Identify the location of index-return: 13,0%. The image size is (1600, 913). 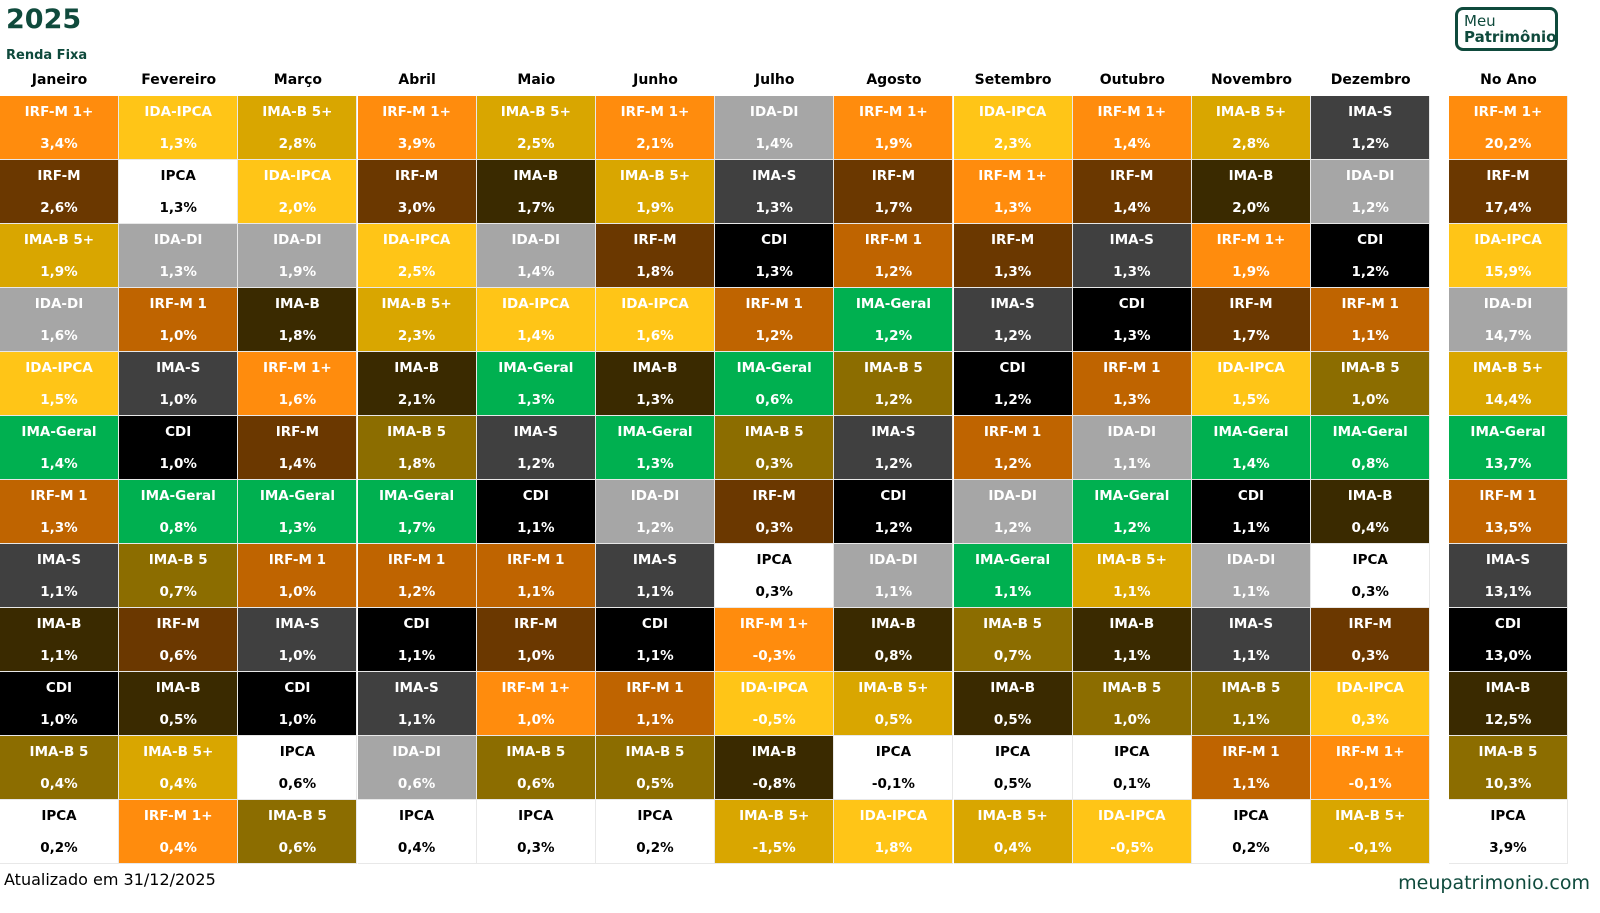
(1508, 656).